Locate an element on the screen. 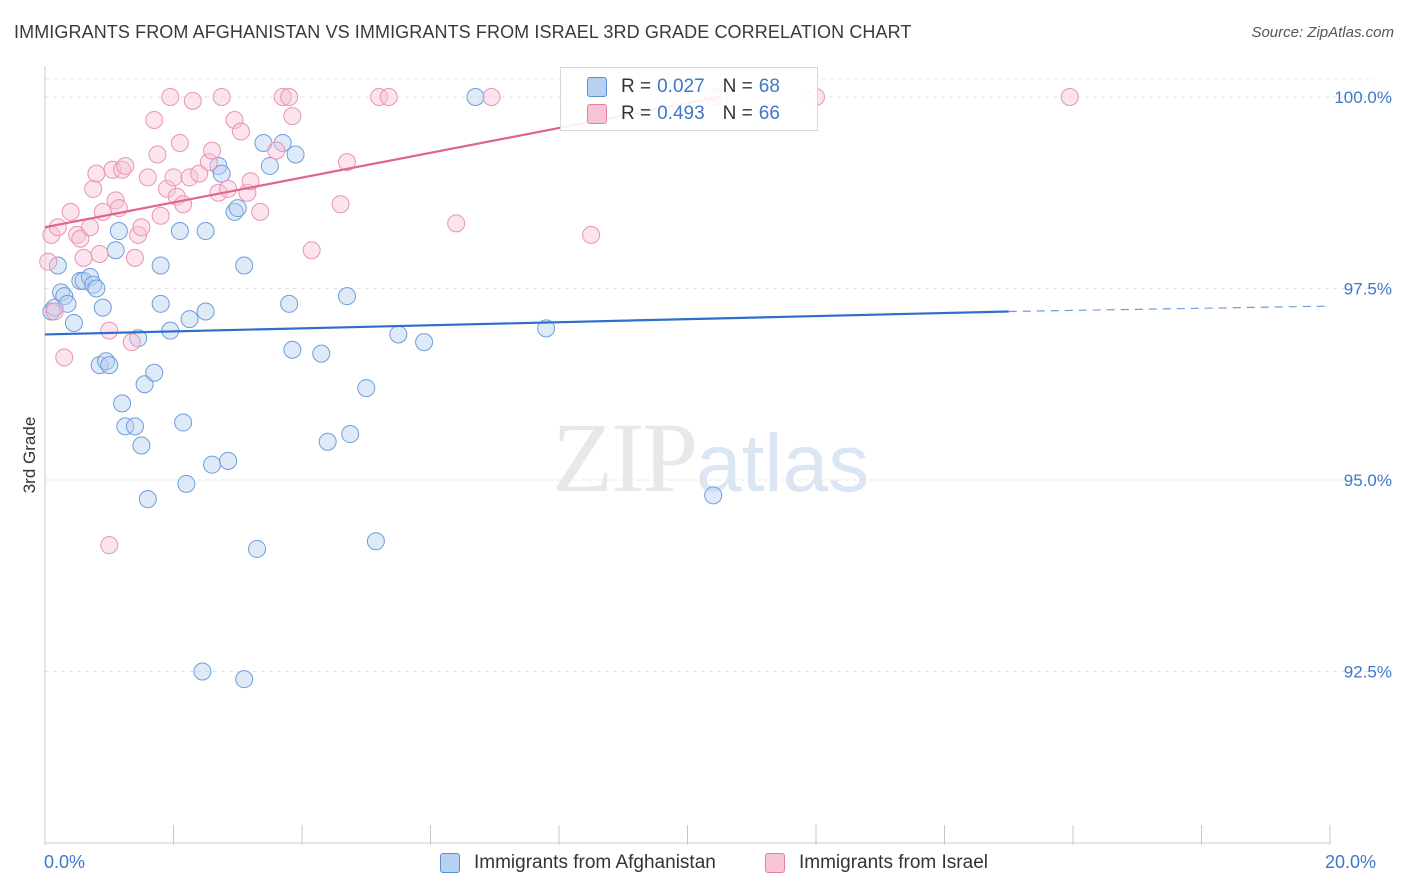 The height and width of the screenshot is (892, 1406). legend-label-israel: Immigrants from Israel is located at coordinates (893, 862).